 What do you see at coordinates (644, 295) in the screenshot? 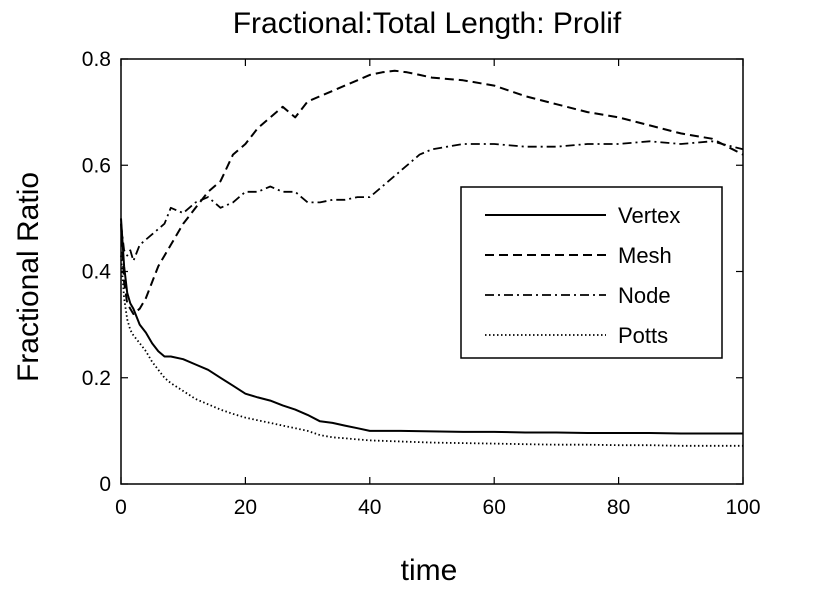
I see `legend-label-node: Node` at bounding box center [644, 295].